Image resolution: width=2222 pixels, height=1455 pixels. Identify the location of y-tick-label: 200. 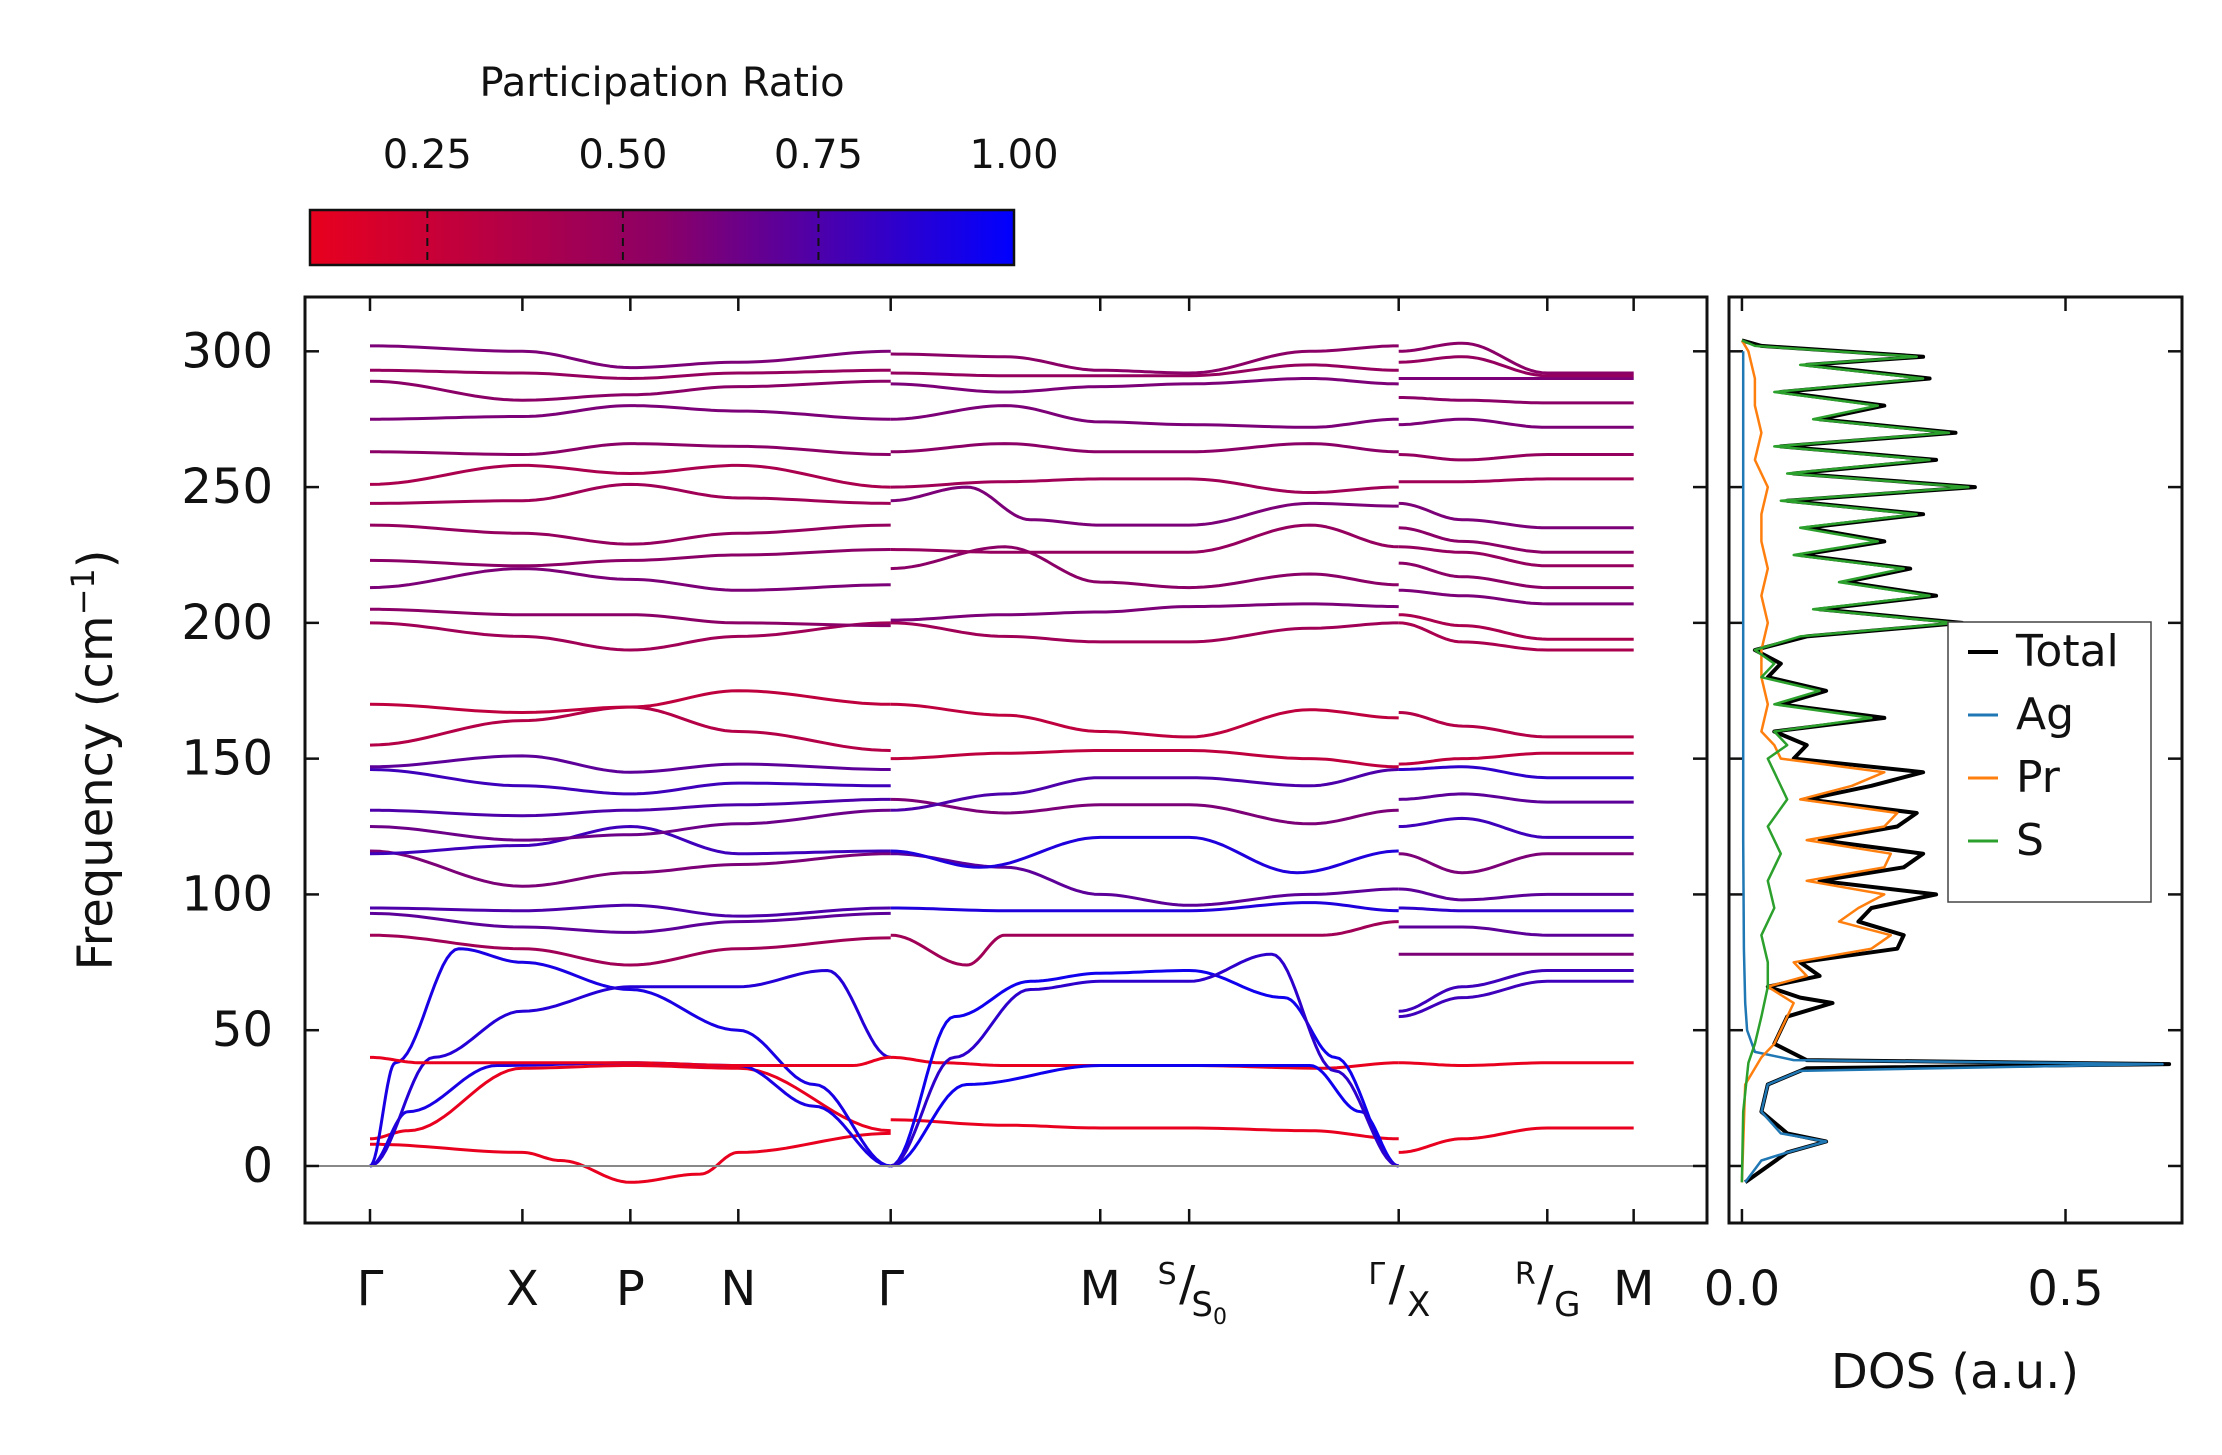
(227, 623).